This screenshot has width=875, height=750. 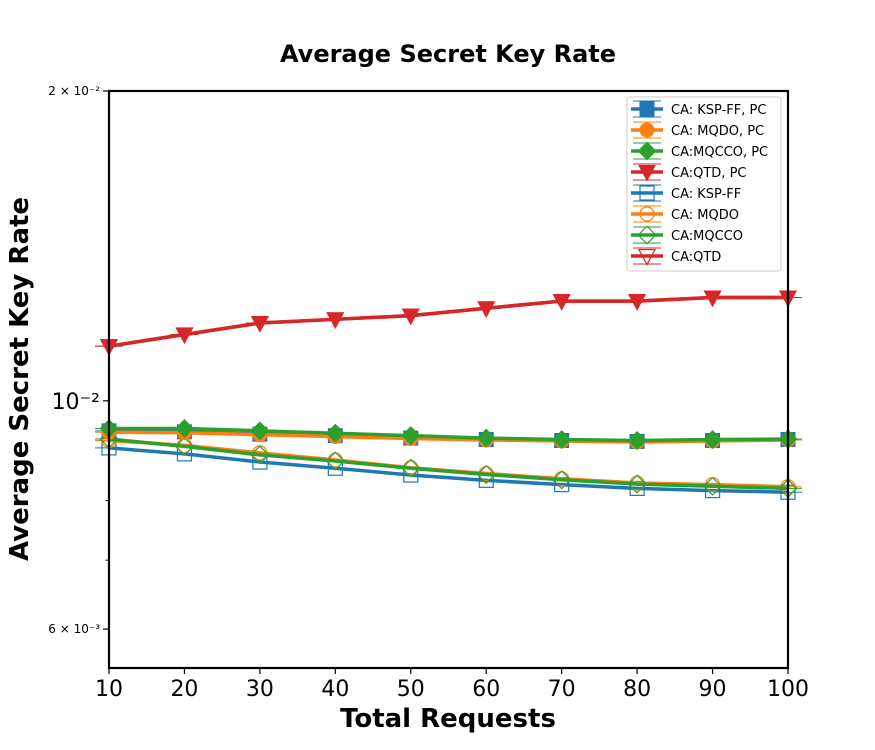 I want to click on chart-title: Average Secret Key Rate, so click(x=448, y=54).